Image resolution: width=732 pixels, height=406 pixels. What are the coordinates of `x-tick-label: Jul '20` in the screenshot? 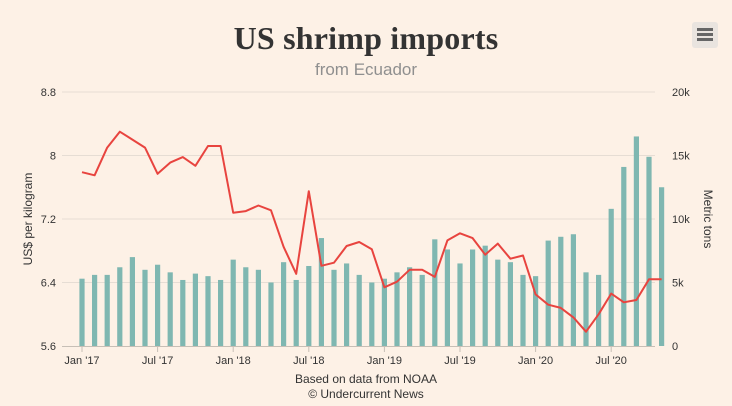 It's located at (610, 361).